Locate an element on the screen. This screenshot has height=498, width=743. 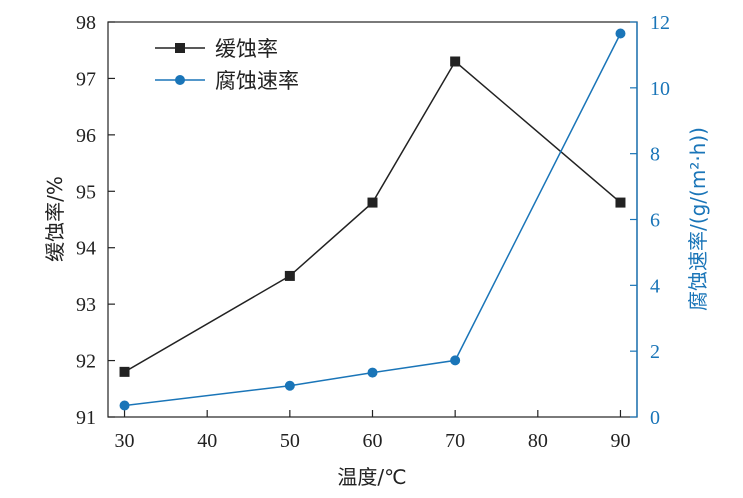
y-left-tick-label: 95 is located at coordinates (86, 192).